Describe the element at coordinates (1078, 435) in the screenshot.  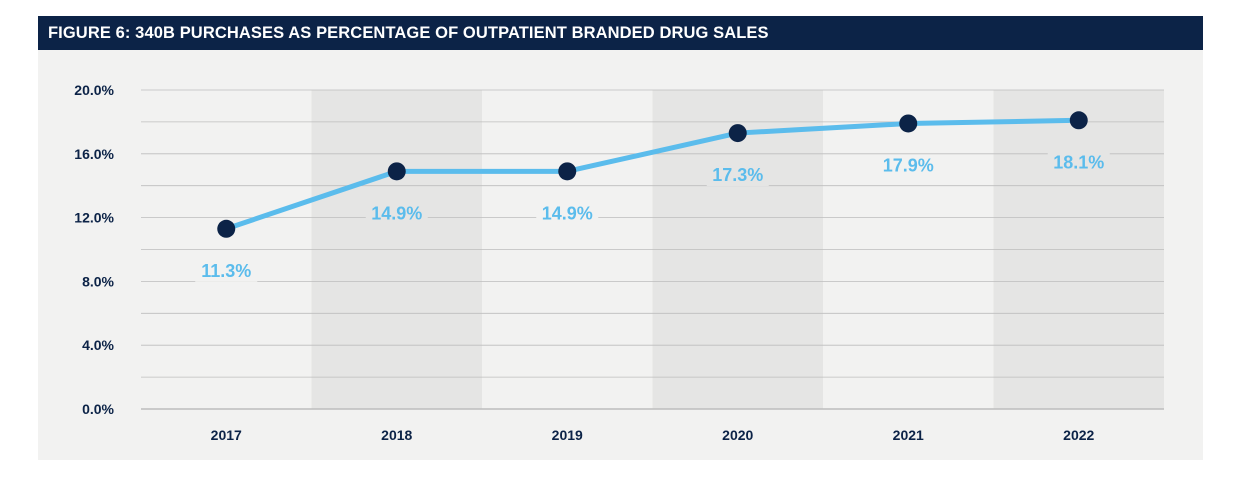
I see `x-tick-label: 2022` at that location.